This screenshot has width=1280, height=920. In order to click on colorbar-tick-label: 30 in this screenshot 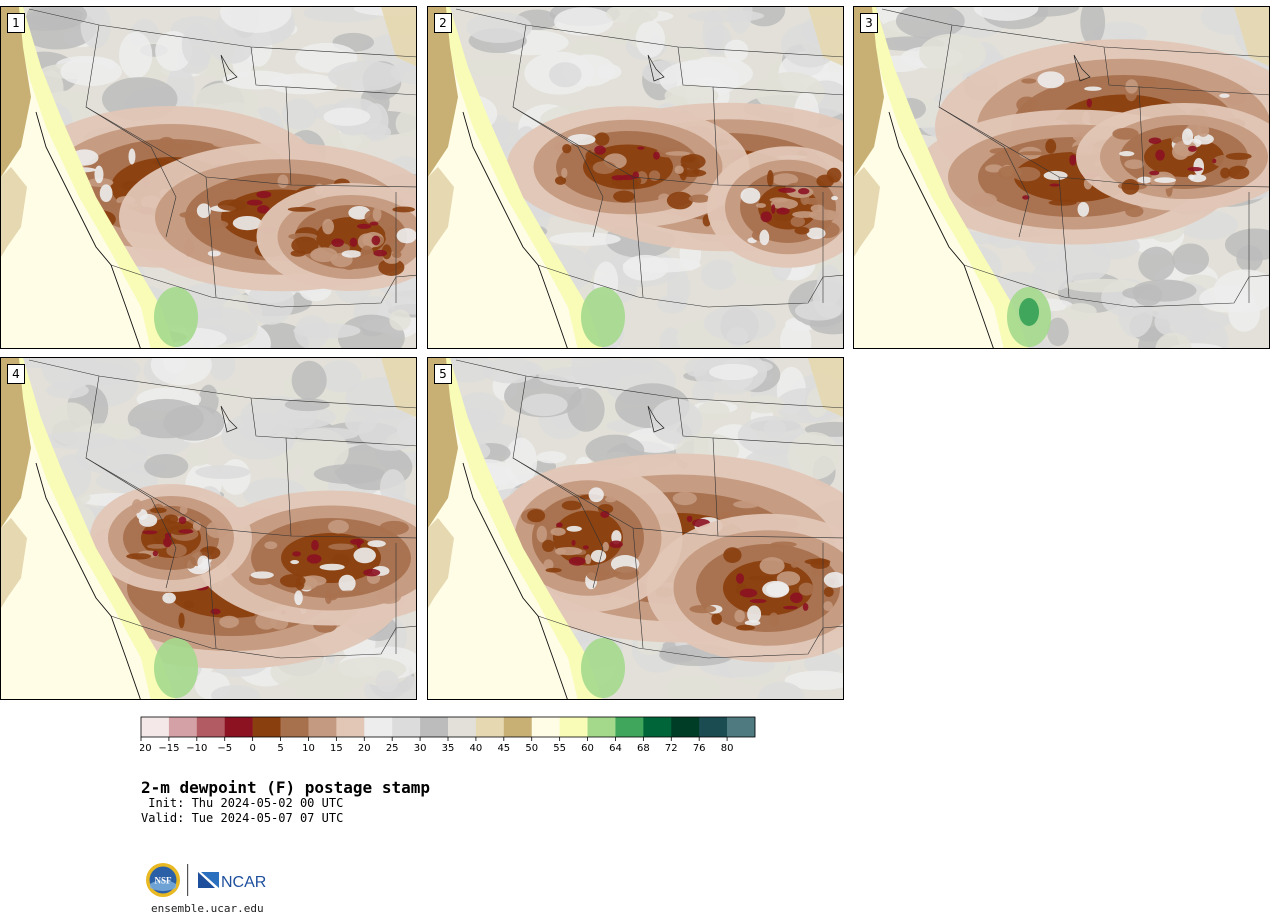, I will do `click(420, 748)`.